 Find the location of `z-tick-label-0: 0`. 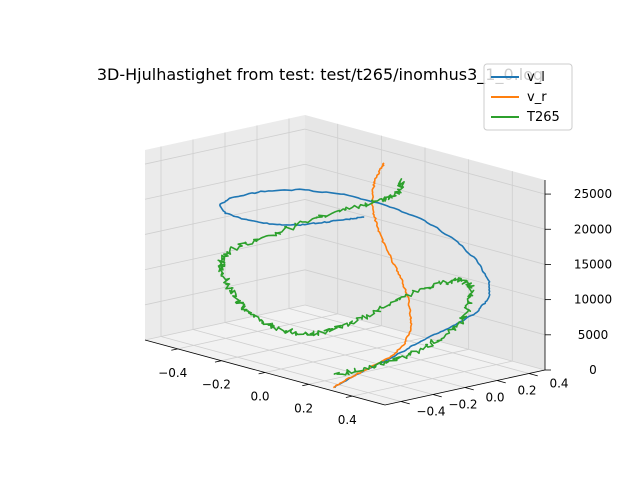

z-tick-label-0: 0 is located at coordinates (593, 370).